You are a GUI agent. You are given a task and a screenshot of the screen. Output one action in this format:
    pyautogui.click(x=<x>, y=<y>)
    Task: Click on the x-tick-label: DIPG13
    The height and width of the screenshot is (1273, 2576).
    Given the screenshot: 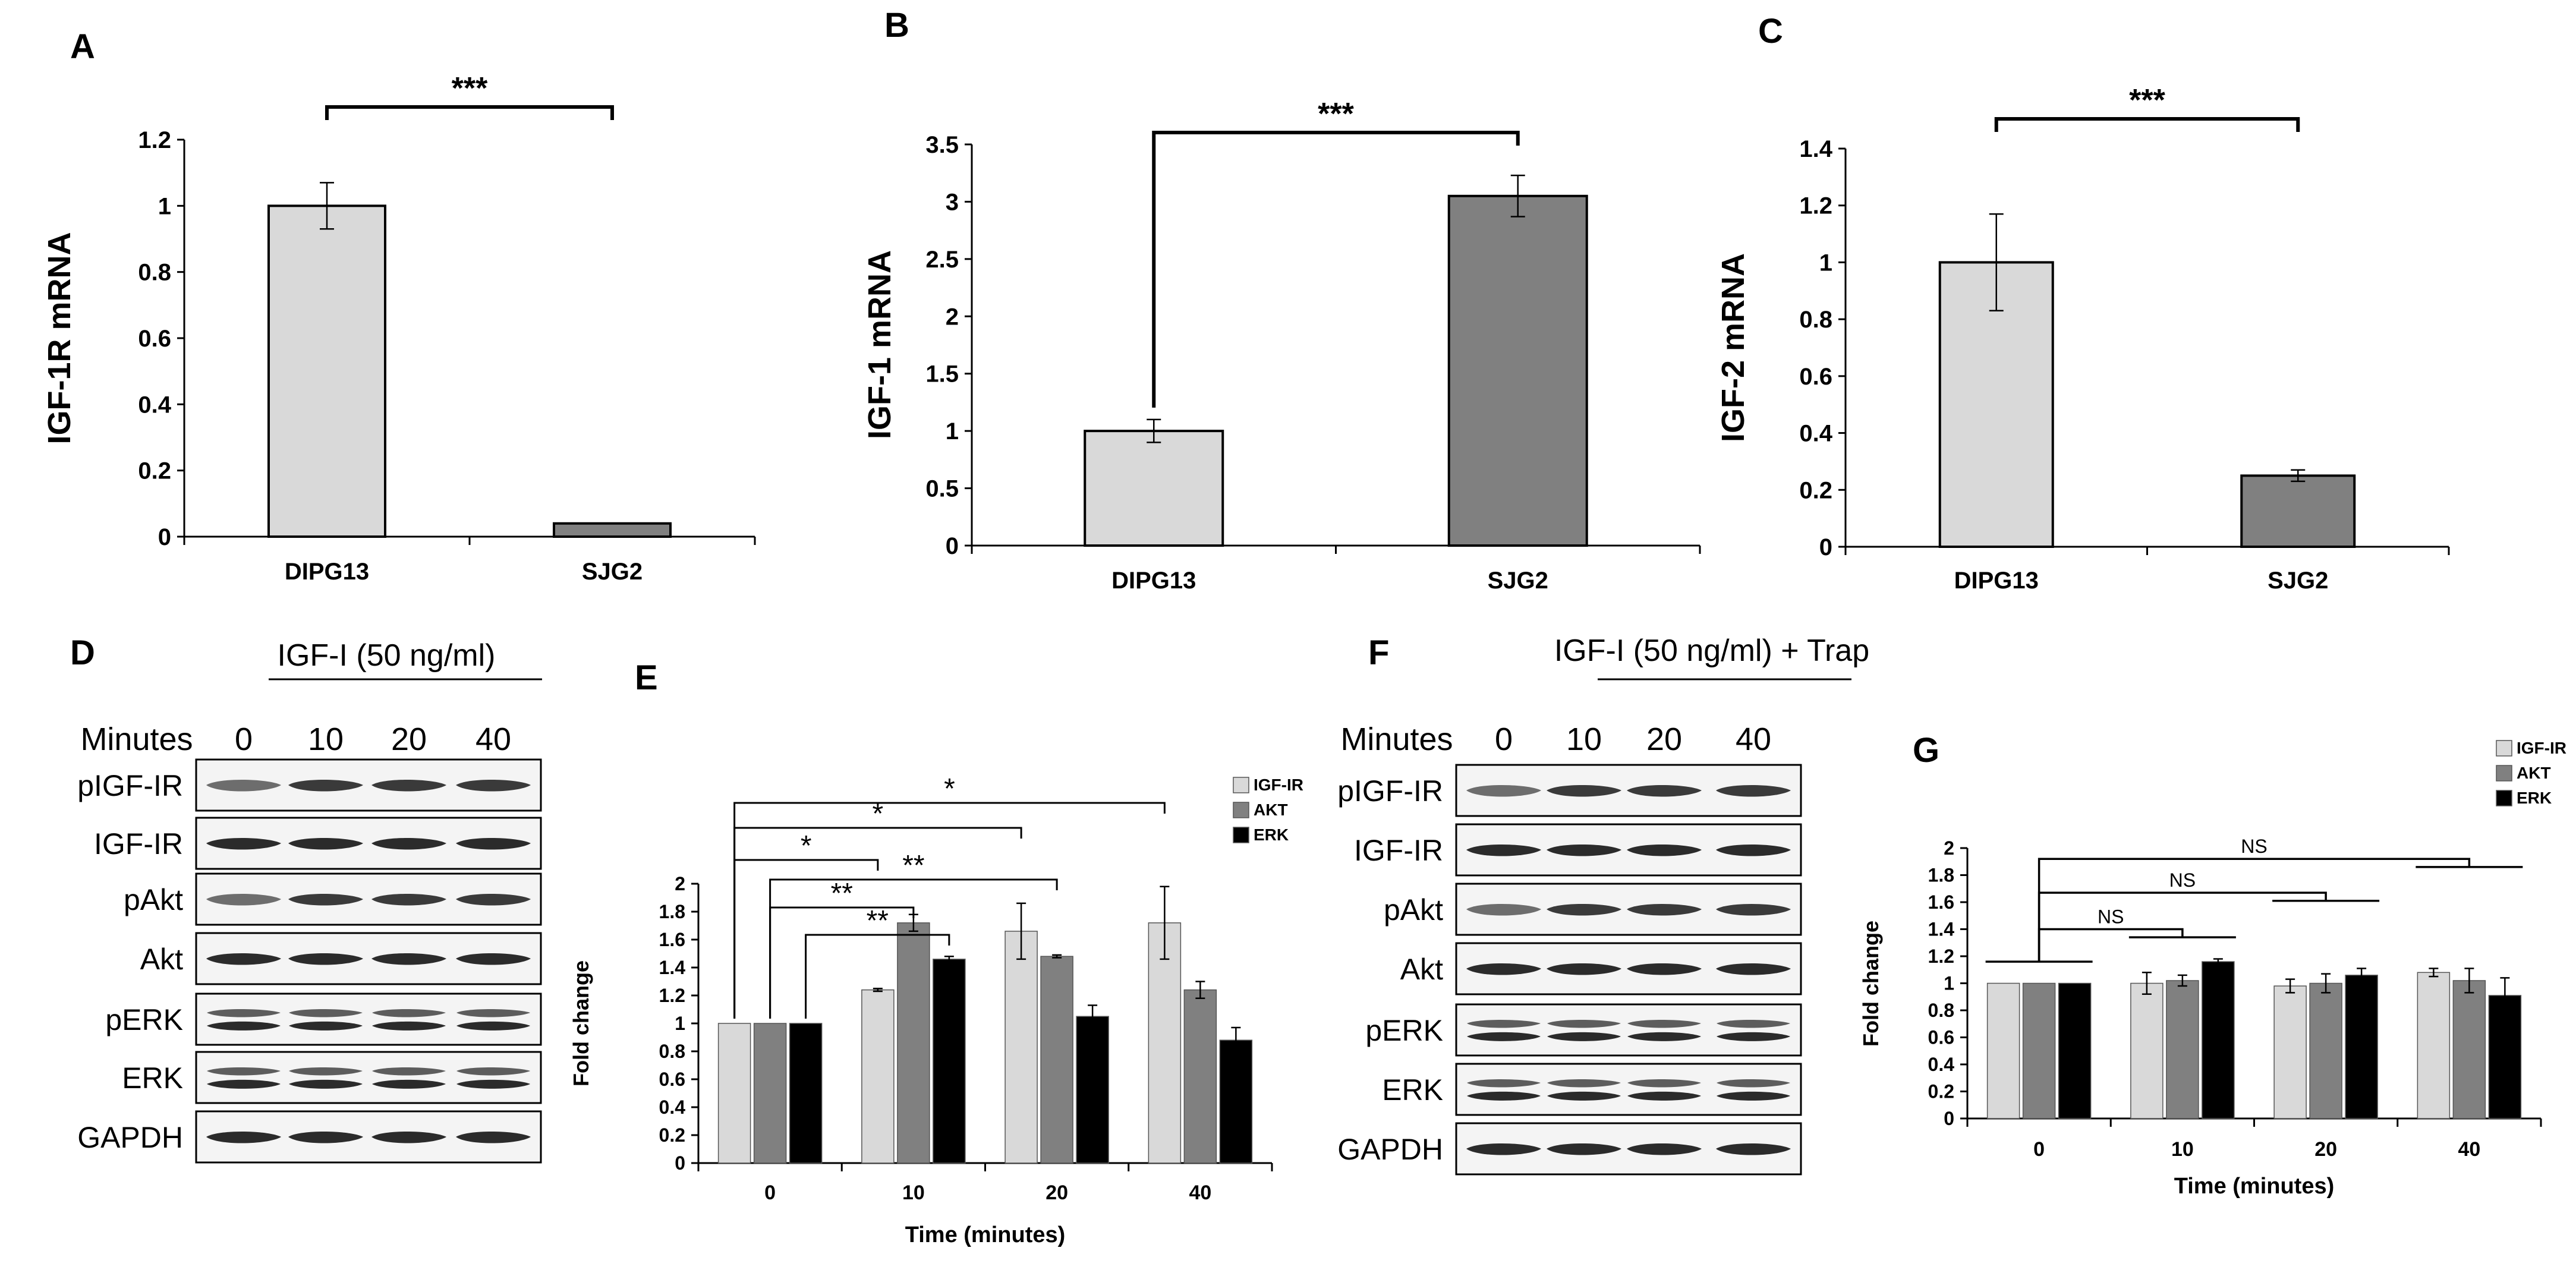 What is the action you would take?
    pyautogui.click(x=1153, y=581)
    